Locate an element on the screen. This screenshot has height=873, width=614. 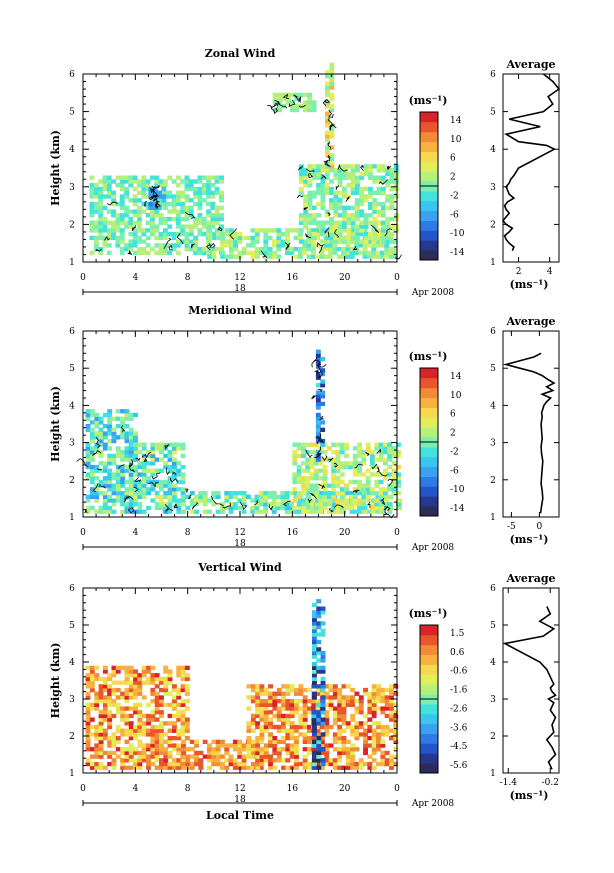
inset-x-tick-label: 4 is located at coordinates (550, 272).